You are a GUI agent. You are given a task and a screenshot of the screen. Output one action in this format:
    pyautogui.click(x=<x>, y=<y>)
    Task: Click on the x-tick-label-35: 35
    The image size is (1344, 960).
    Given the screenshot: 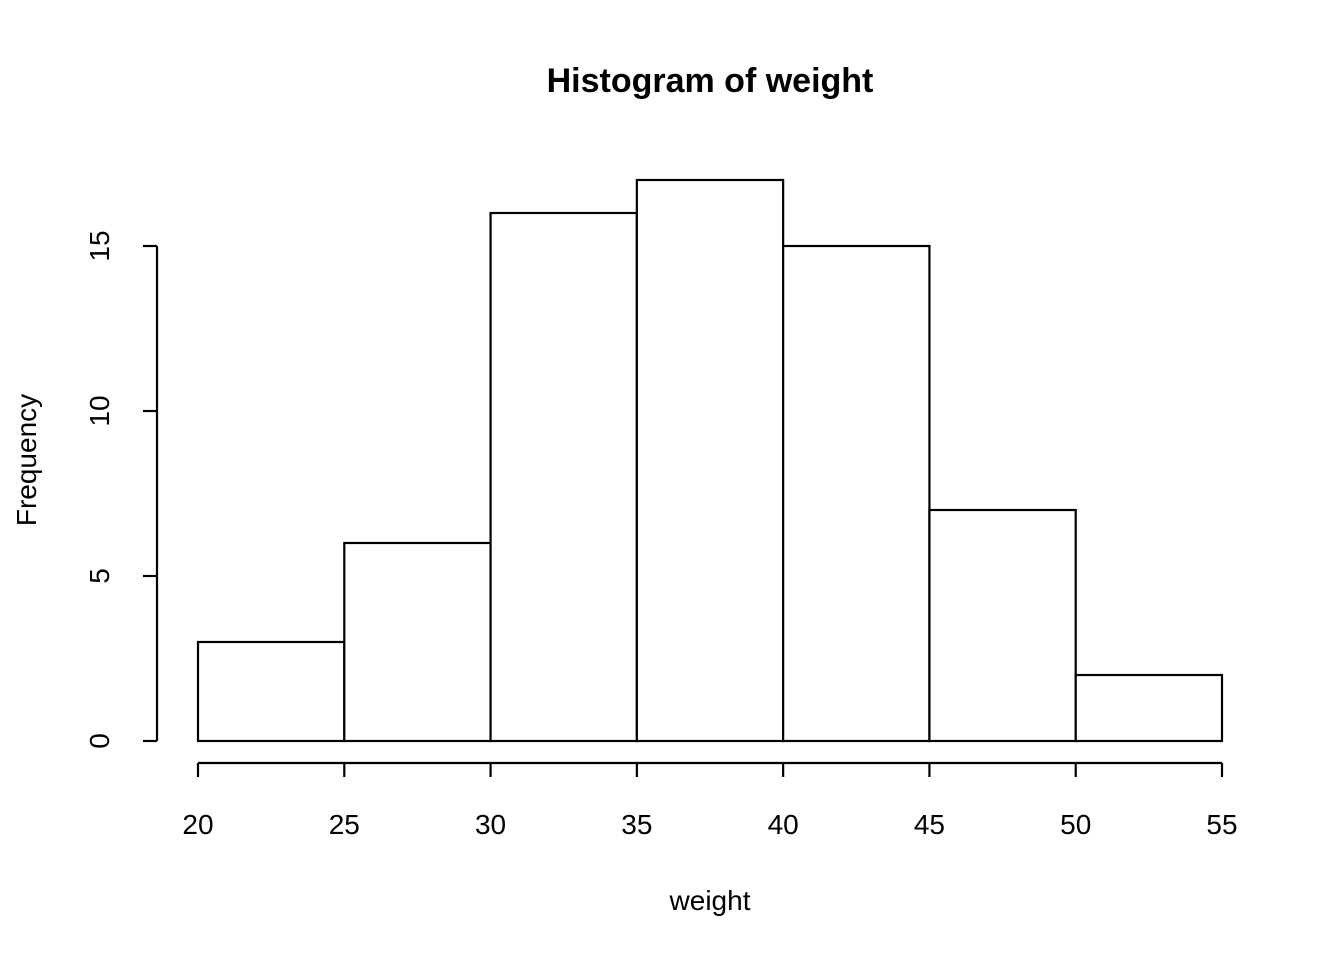 What is the action you would take?
    pyautogui.click(x=636, y=824)
    